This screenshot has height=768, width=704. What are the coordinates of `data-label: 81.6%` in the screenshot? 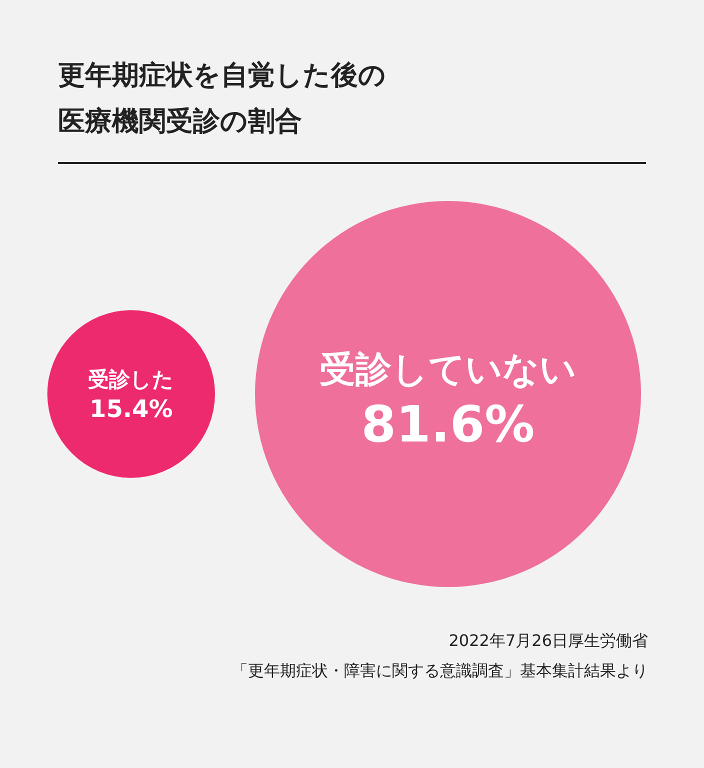 It's located at (448, 425).